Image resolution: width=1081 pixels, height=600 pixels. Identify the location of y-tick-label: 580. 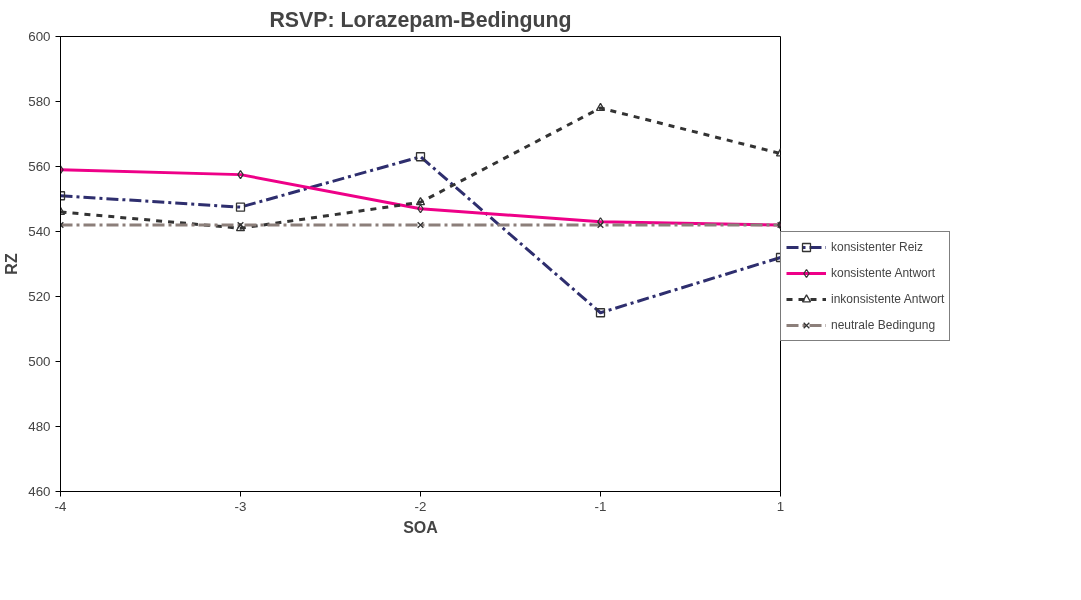
(39, 101).